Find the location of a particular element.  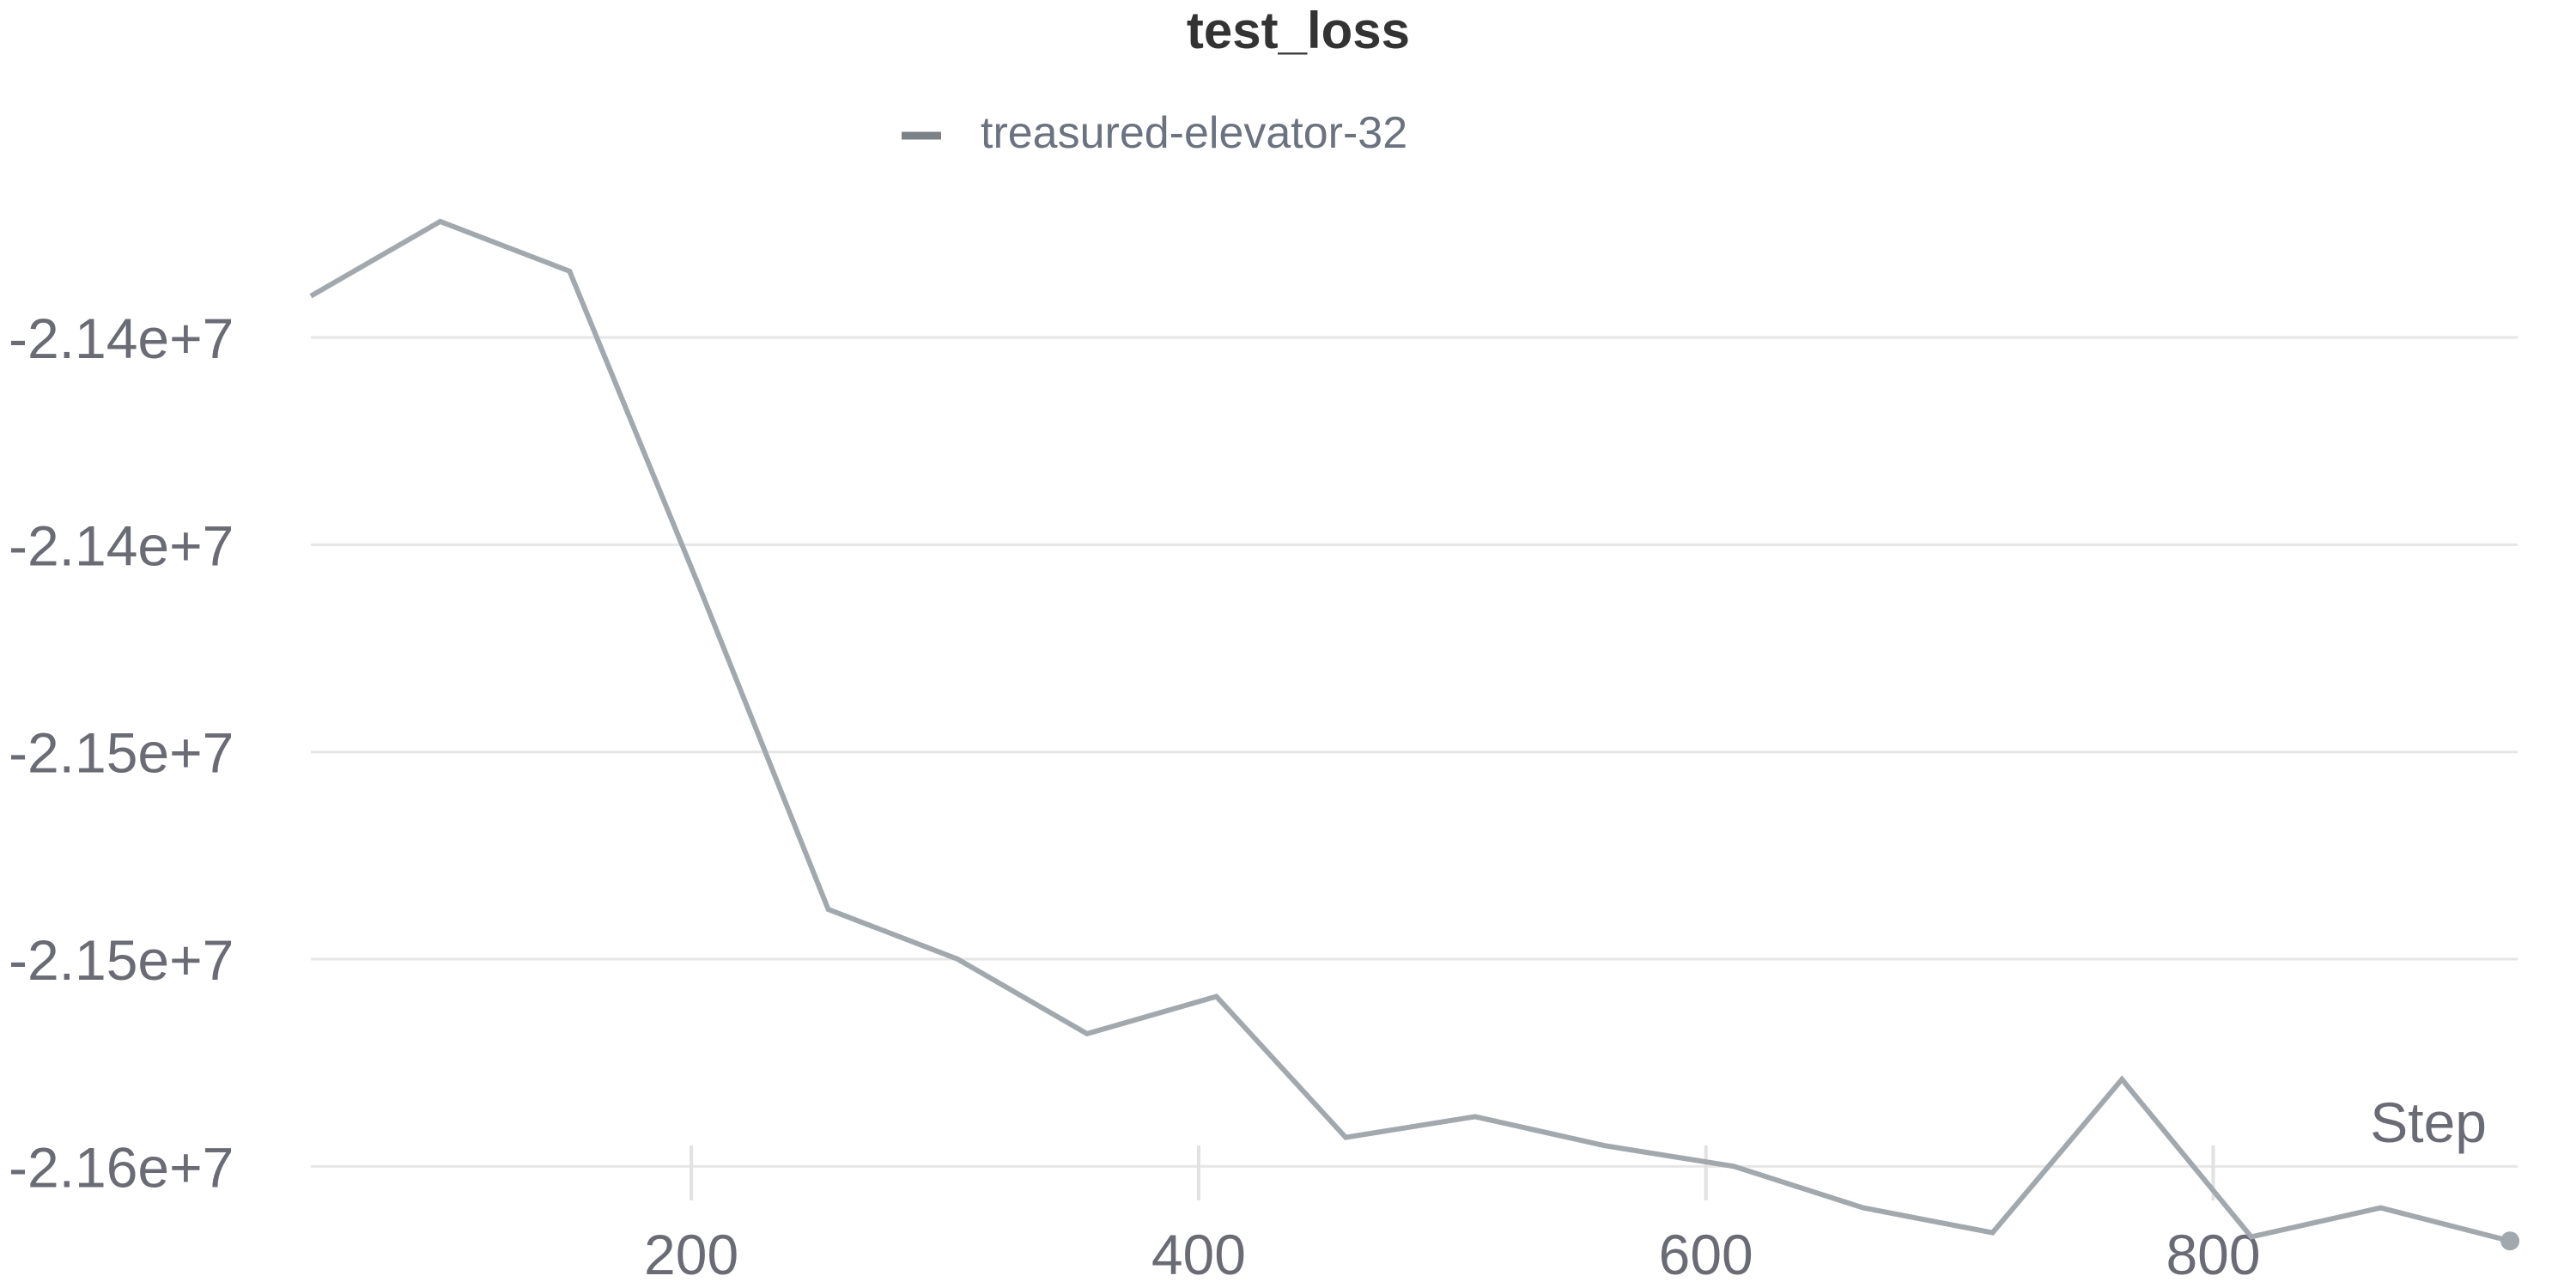

chart-title: test_loss is located at coordinates (1298, 31).